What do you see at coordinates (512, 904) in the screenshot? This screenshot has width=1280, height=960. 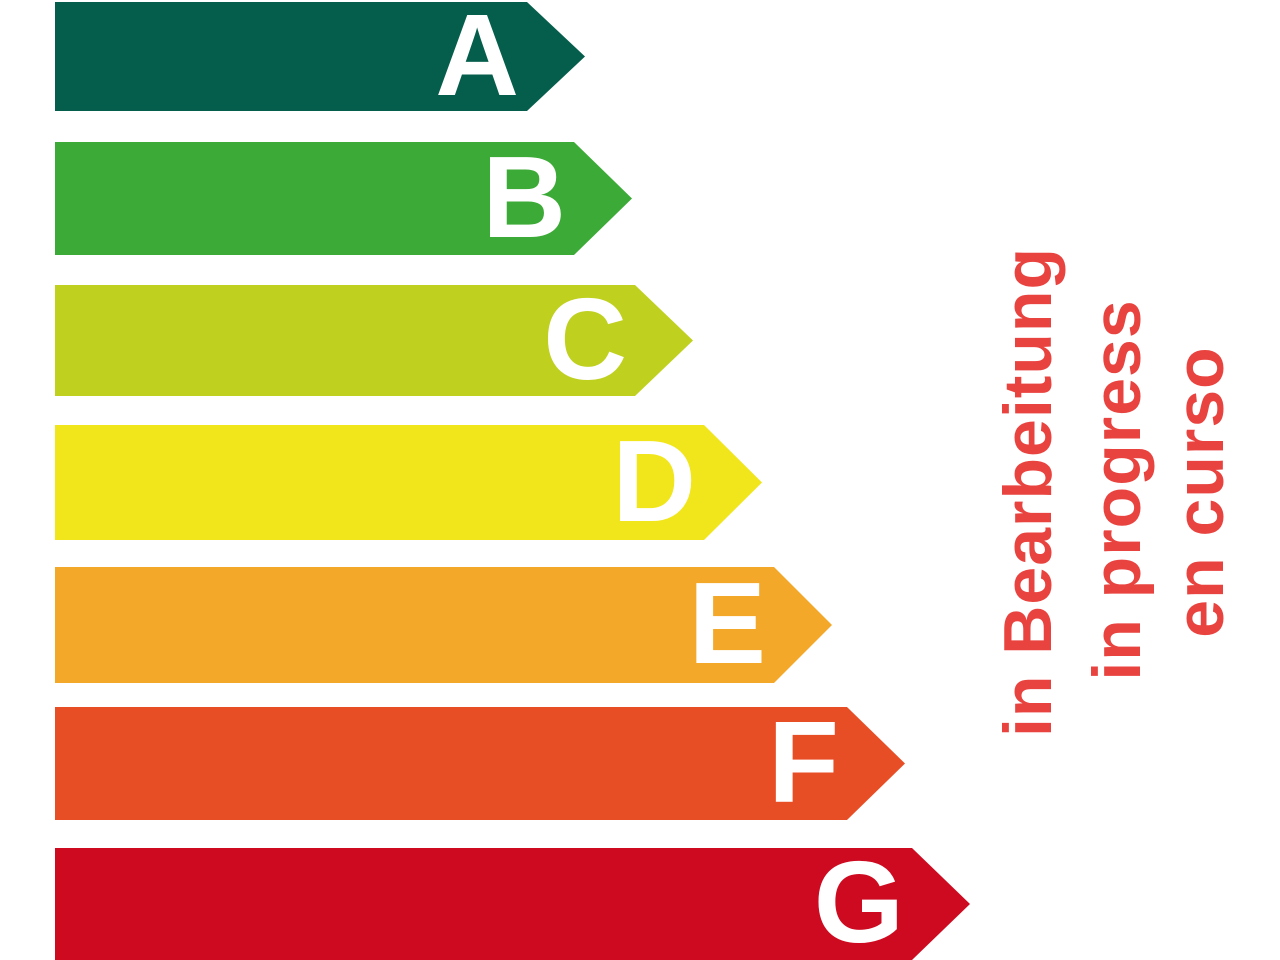 I see `energy-bar-g: G` at bounding box center [512, 904].